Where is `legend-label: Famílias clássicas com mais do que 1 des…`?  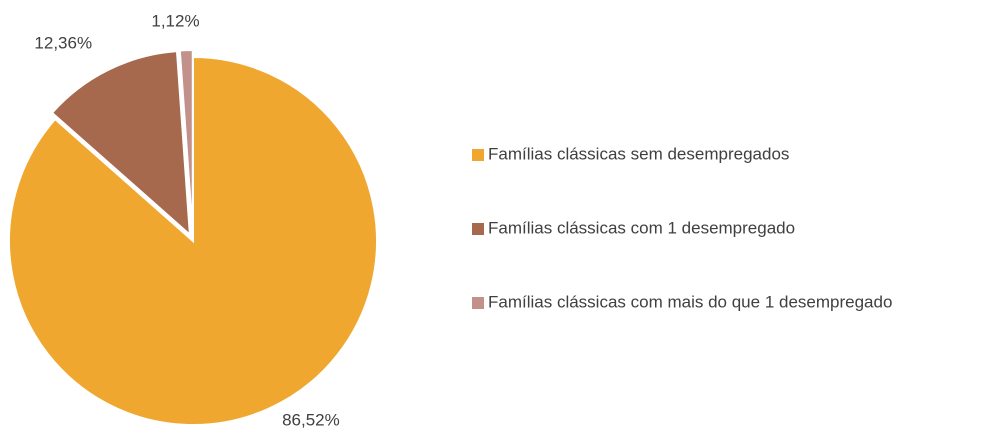
legend-label: Famílias clássicas com mais do que 1 des… is located at coordinates (690, 301).